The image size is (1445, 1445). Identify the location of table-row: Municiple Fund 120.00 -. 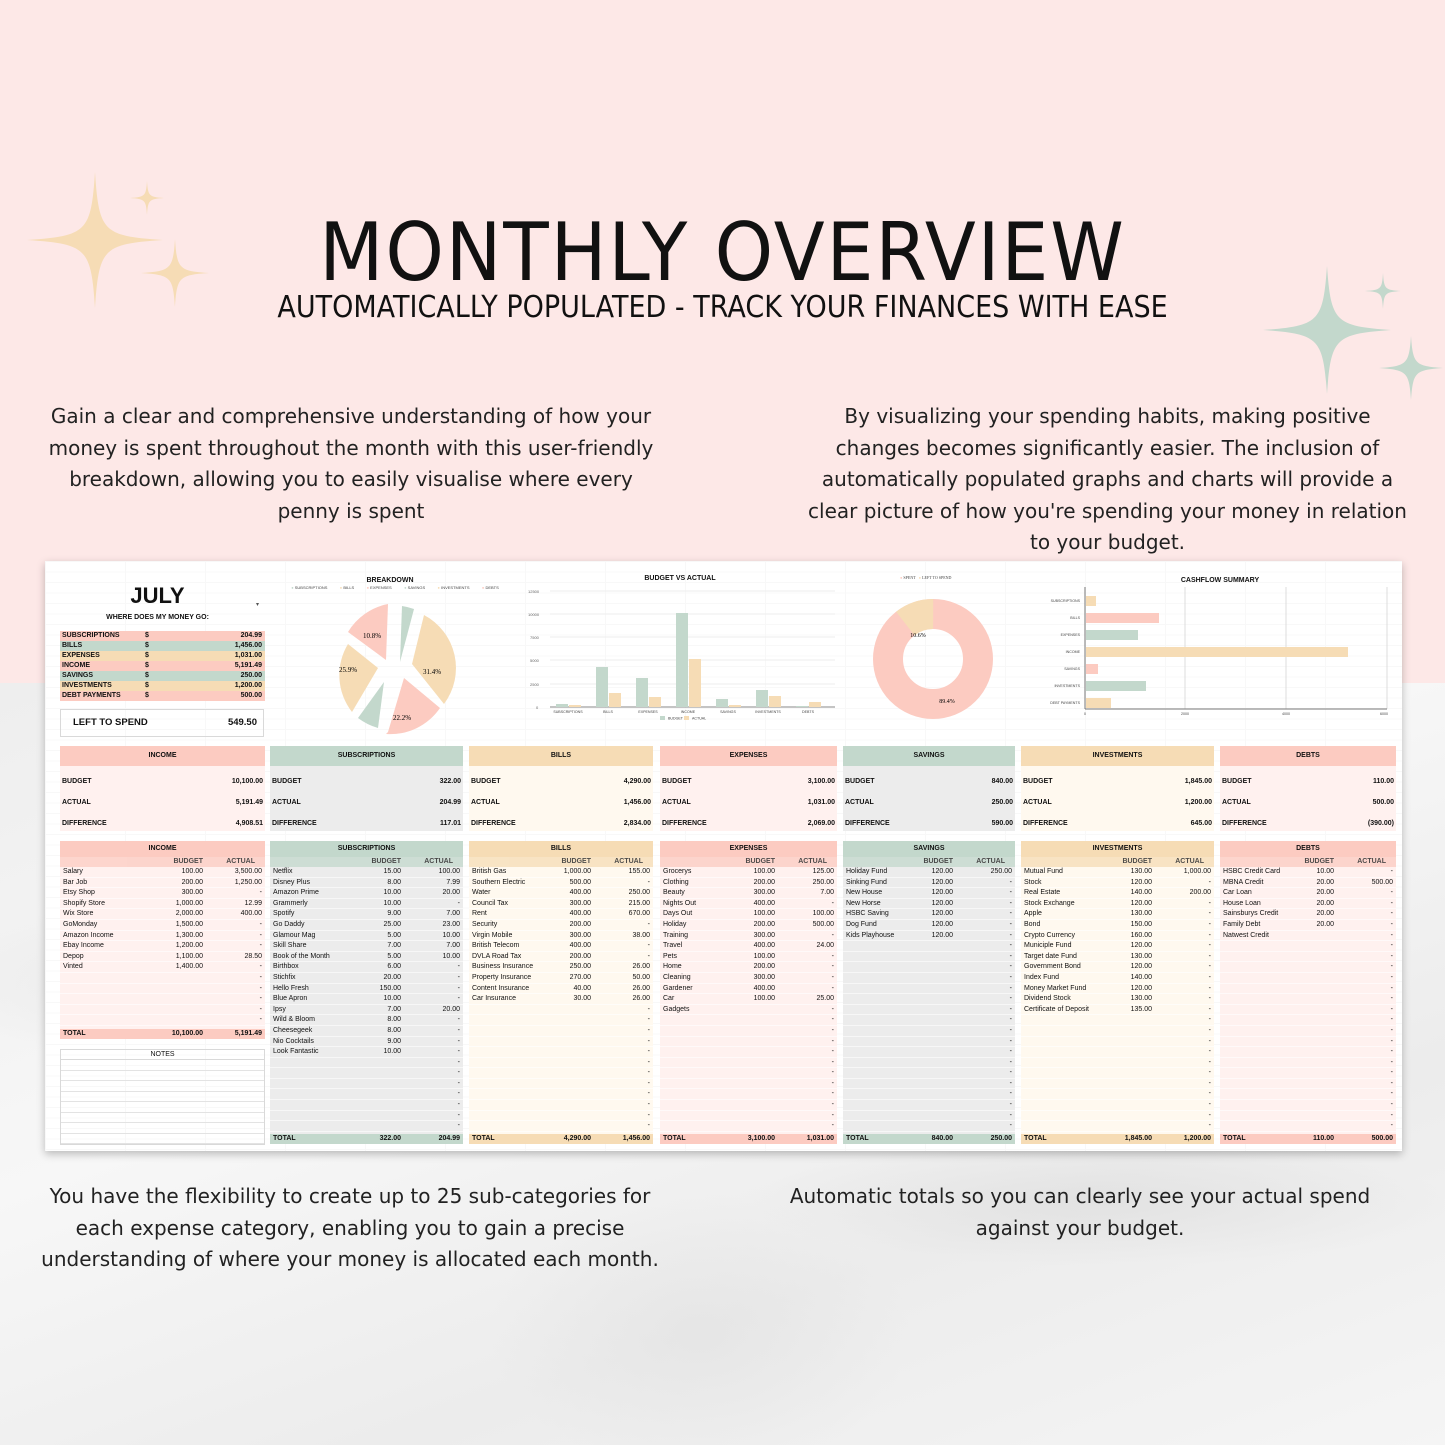
(1117, 946).